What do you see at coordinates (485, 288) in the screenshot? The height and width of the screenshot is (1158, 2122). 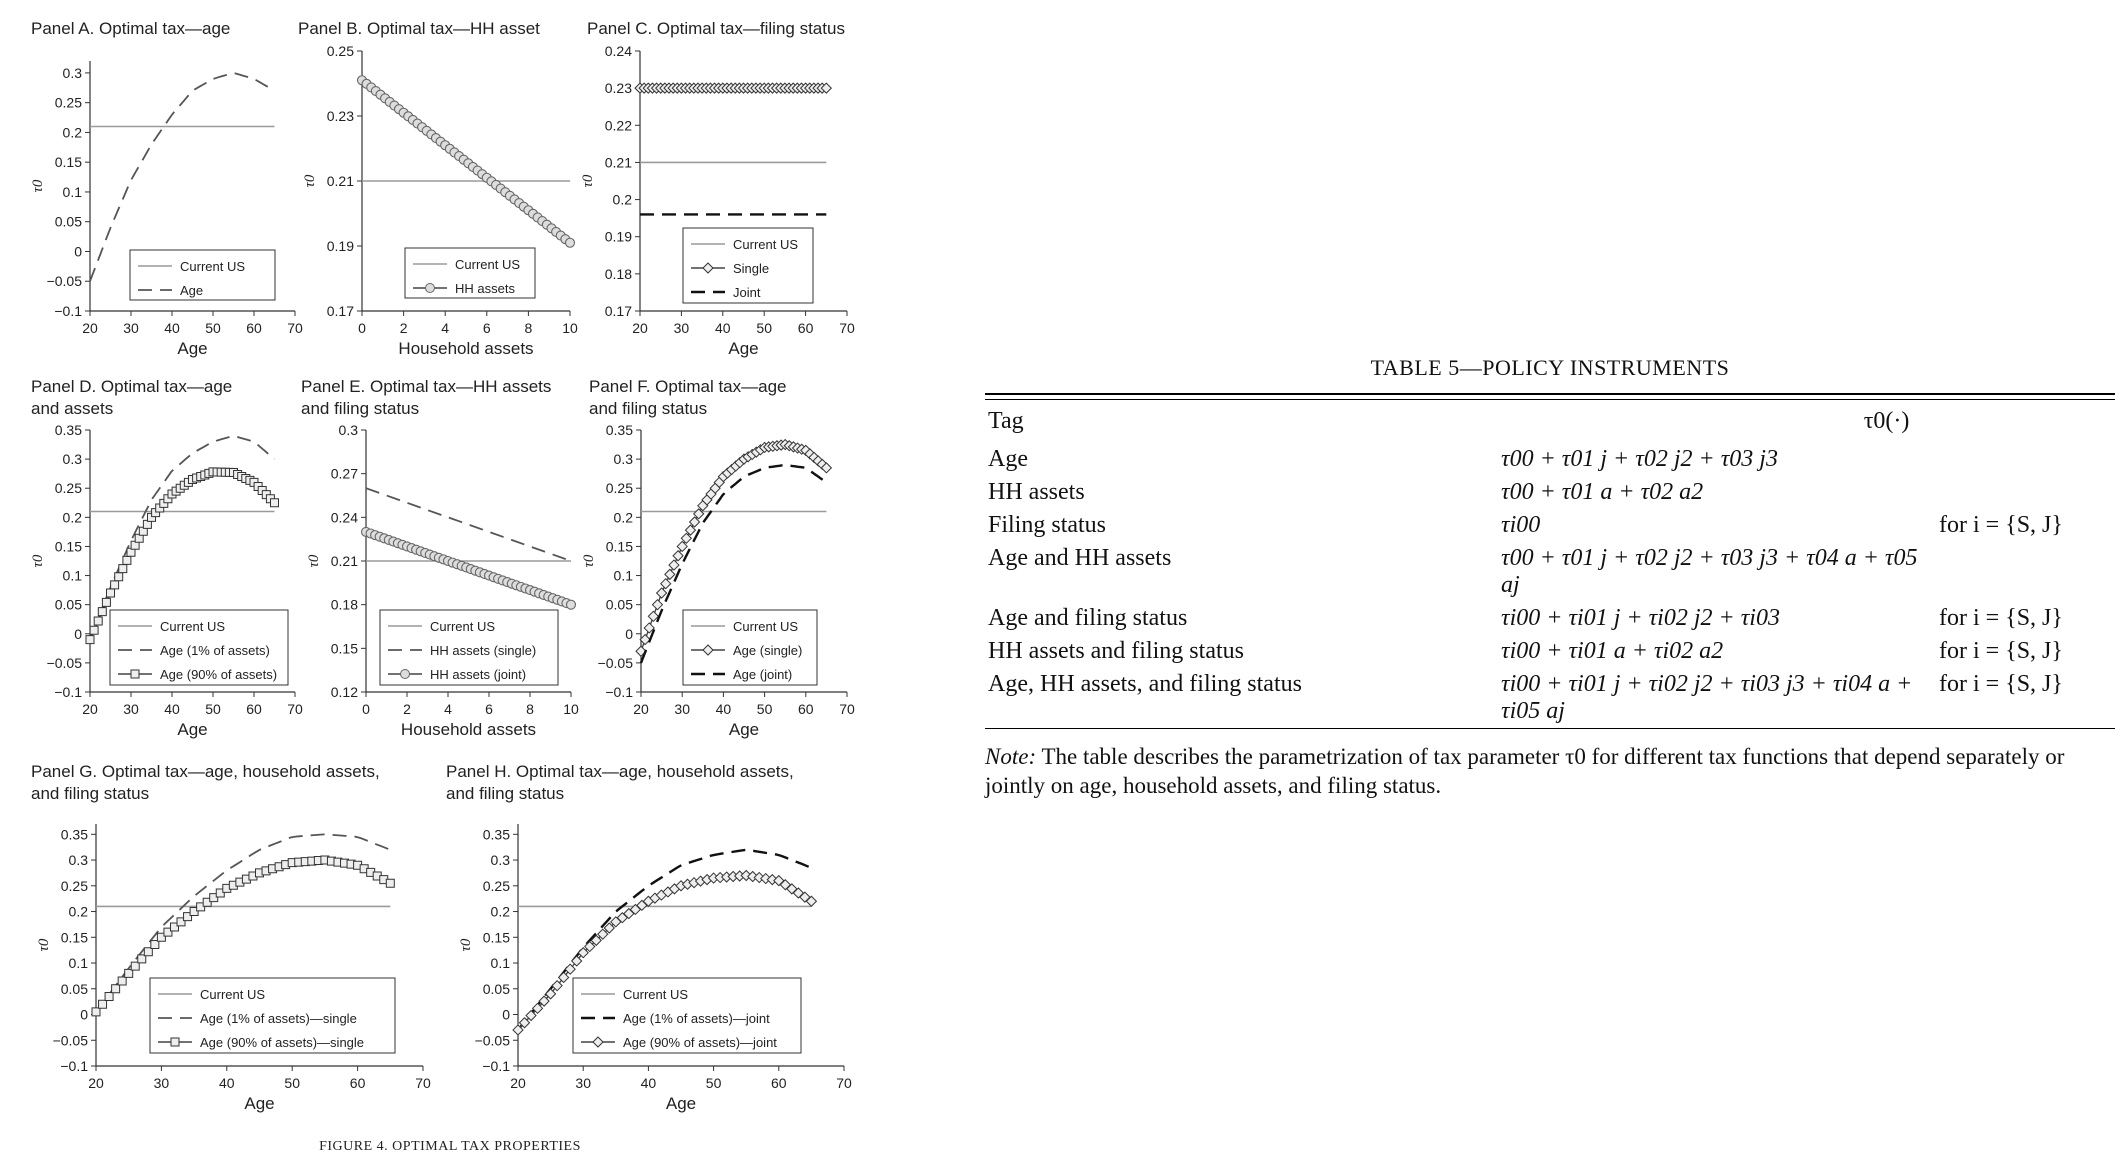 I see `legend-label: HH assets` at bounding box center [485, 288].